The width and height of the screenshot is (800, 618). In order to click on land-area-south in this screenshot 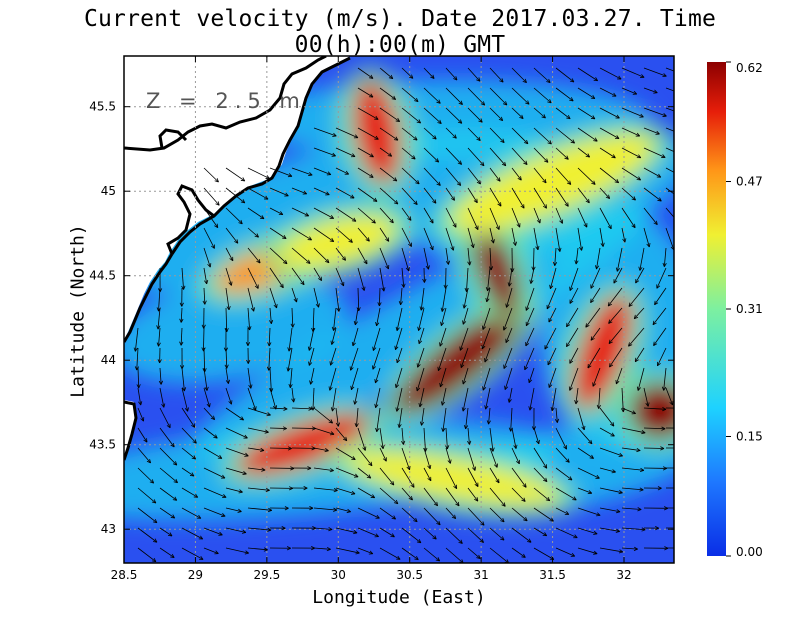, I will do `click(130, 429)`.